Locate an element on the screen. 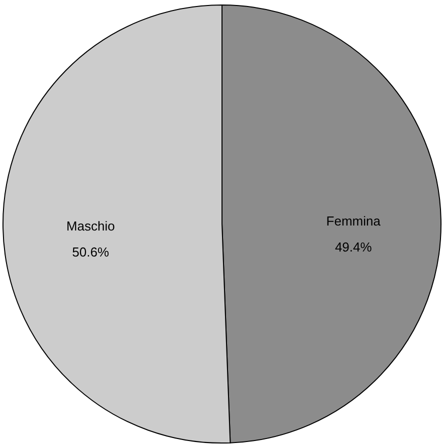  slice-label: Maschio is located at coordinates (90, 226).